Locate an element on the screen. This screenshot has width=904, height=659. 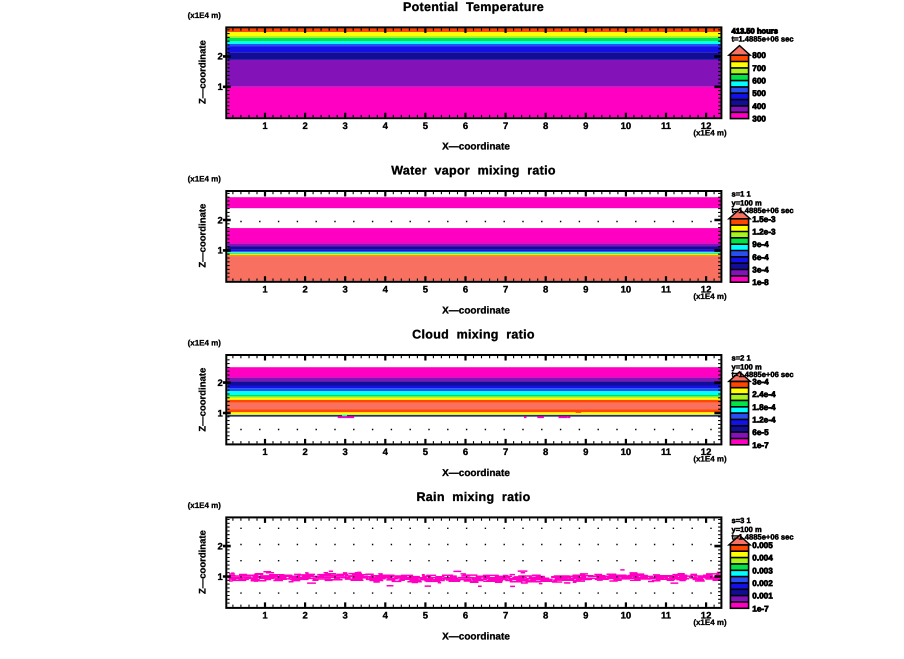
svg-text: 500 is located at coordinates (759, 93).